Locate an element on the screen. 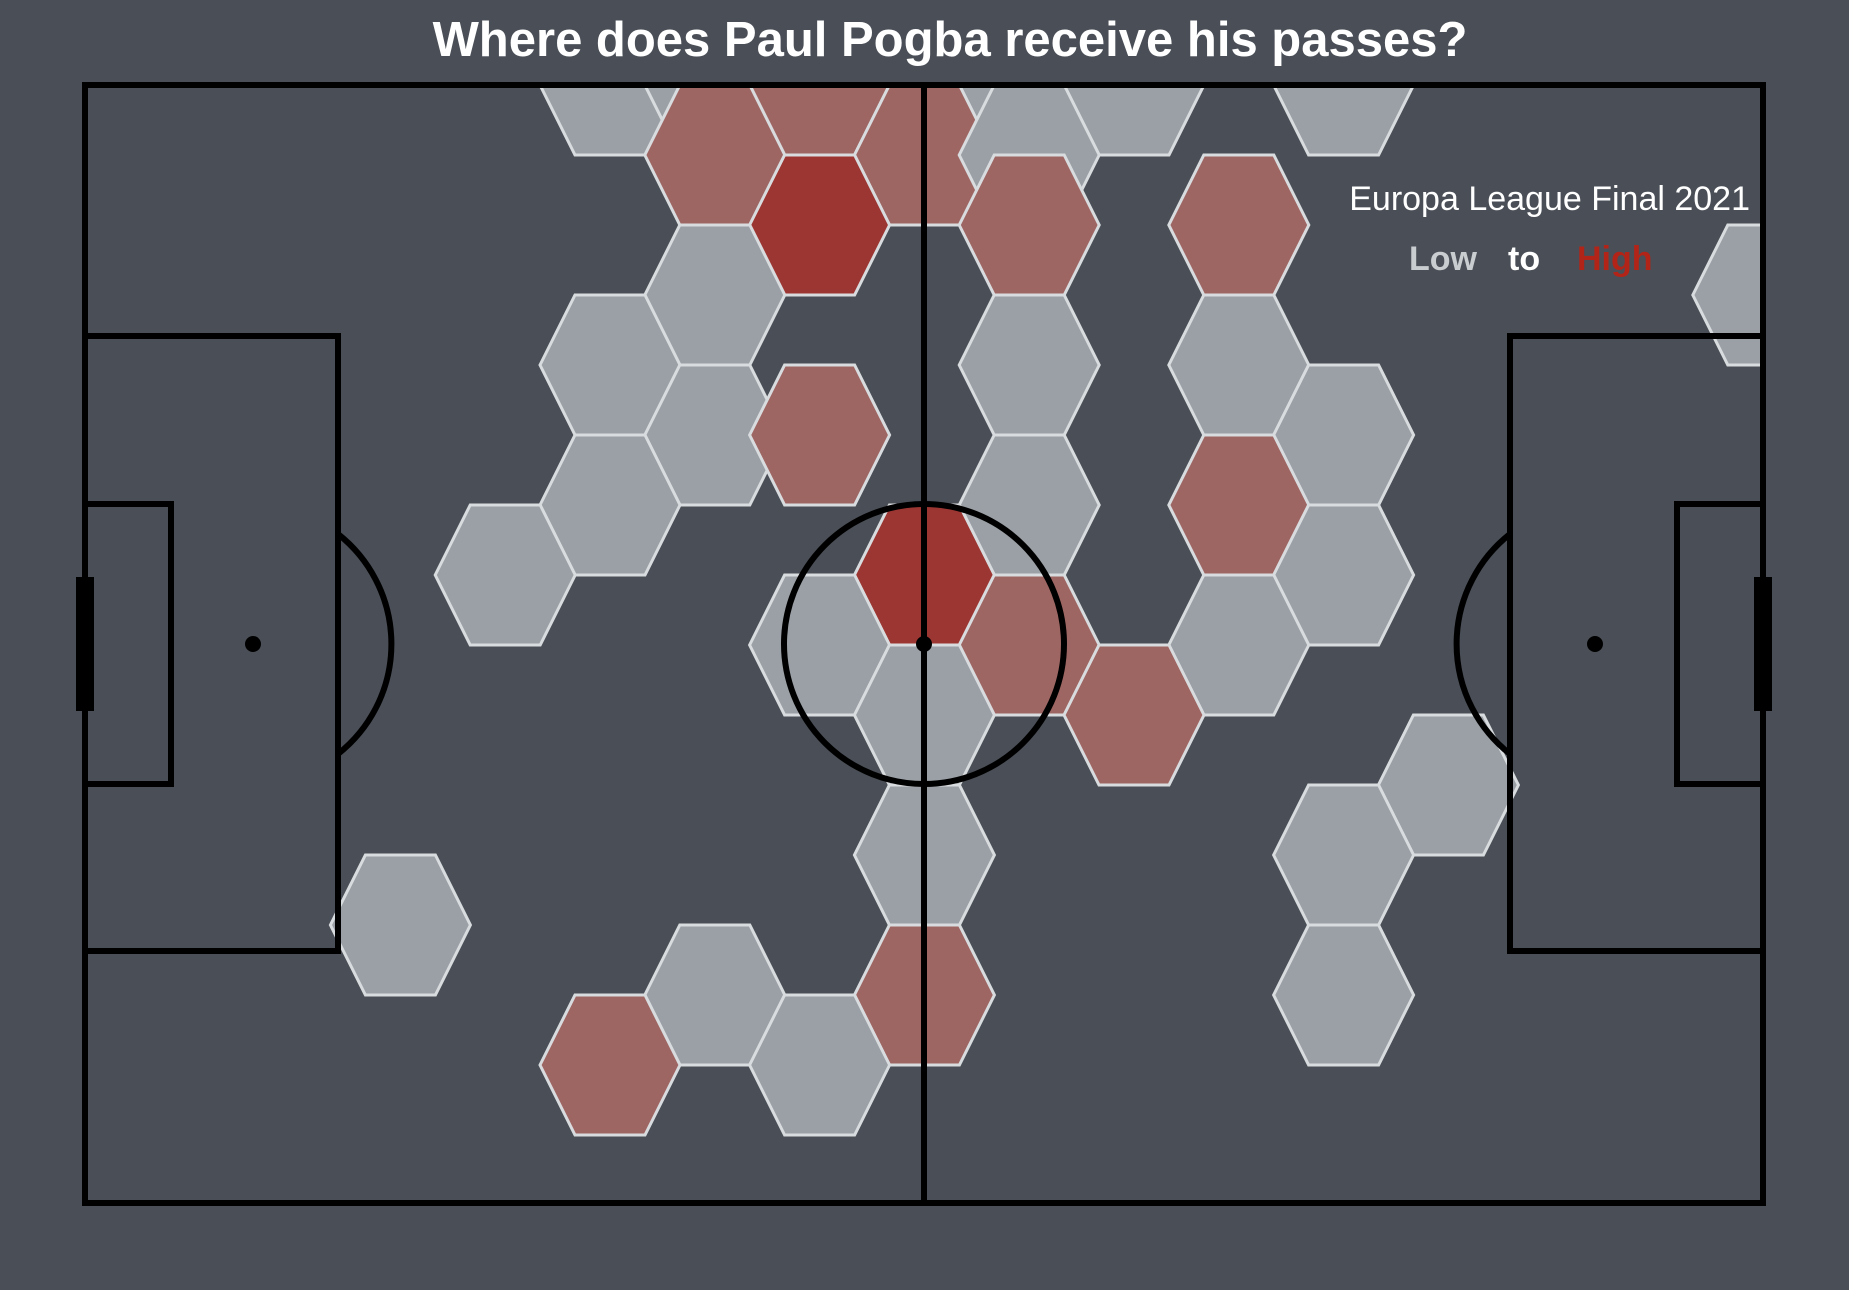  center-spot is located at coordinates (924, 644).